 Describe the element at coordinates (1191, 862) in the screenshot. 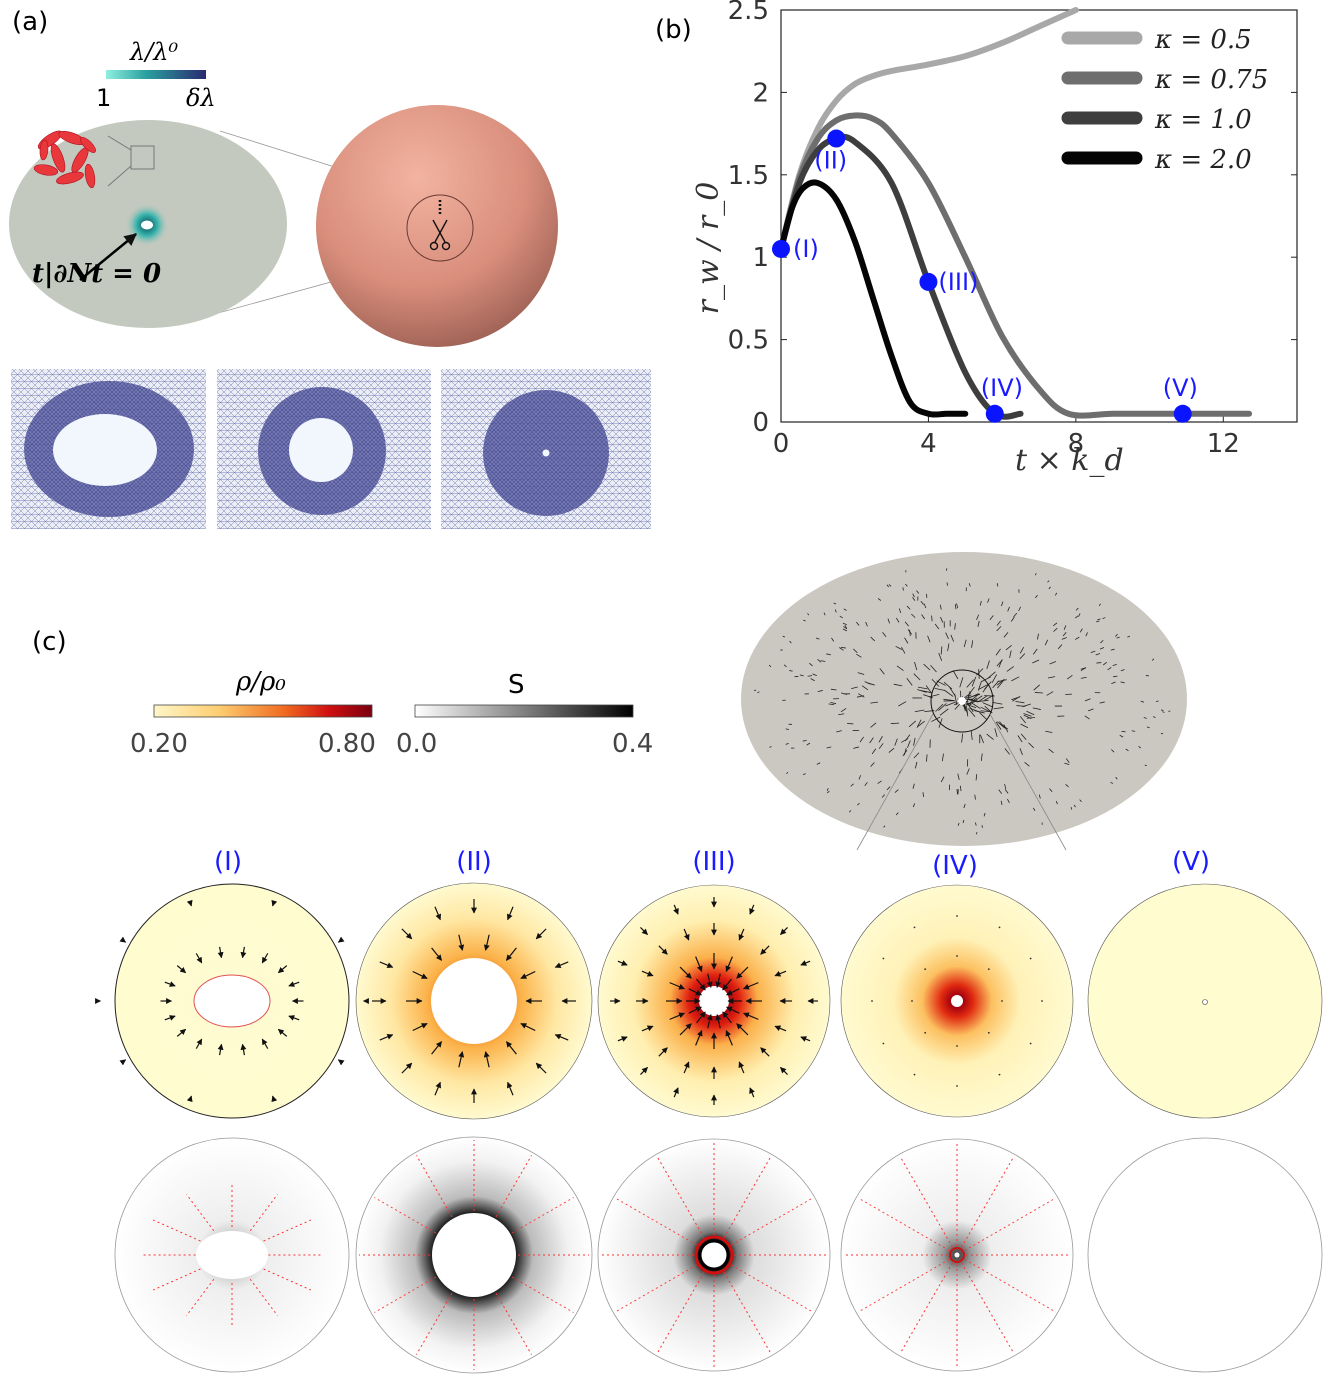

I see `stage-label-5: (V)` at that location.